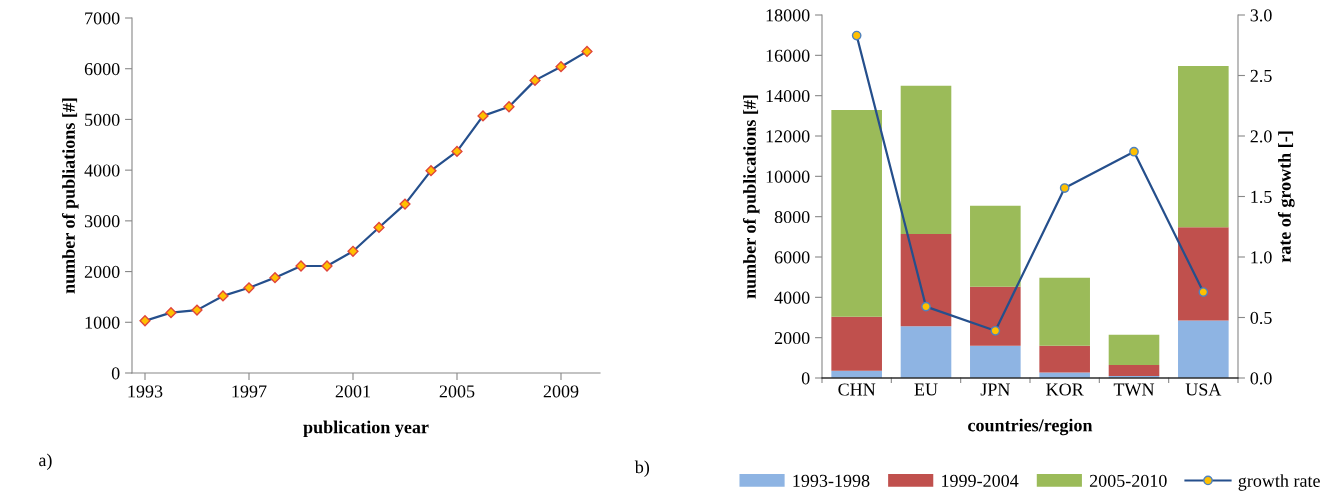 This screenshot has height=493, width=1325. Describe the element at coordinates (561, 391) in the screenshot. I see `x-tick-label: 2009` at that location.